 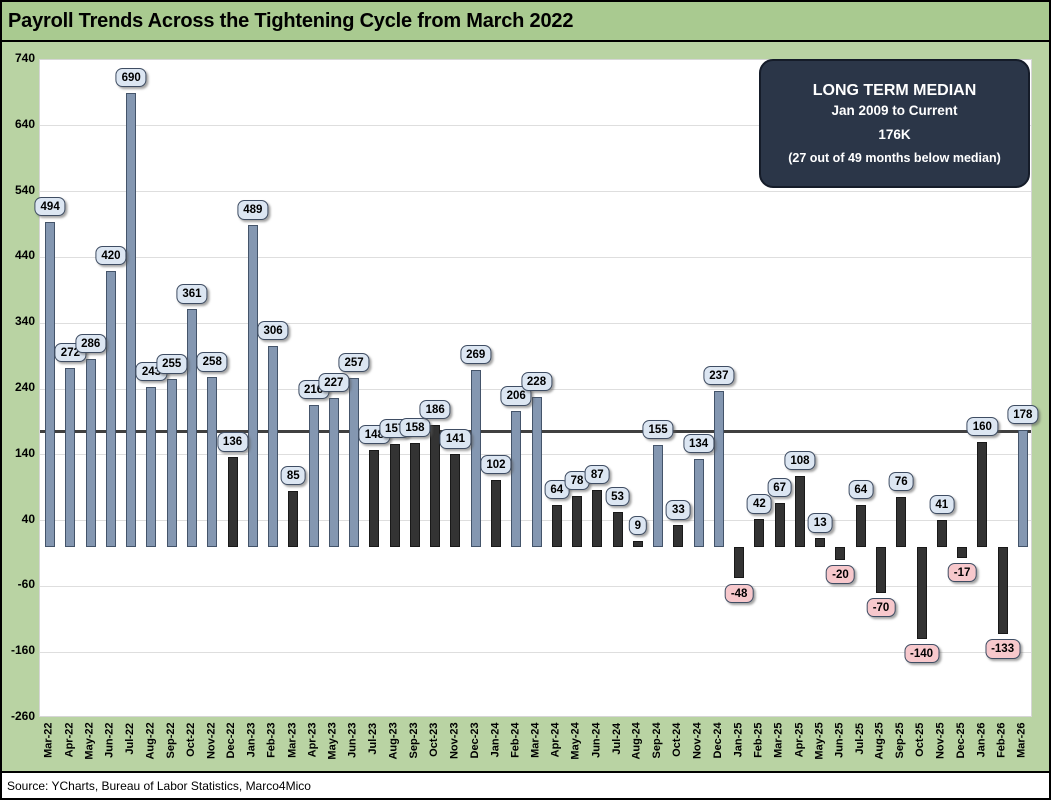 I want to click on x-axis-label-box: Jun-25, so click(x=839, y=748).